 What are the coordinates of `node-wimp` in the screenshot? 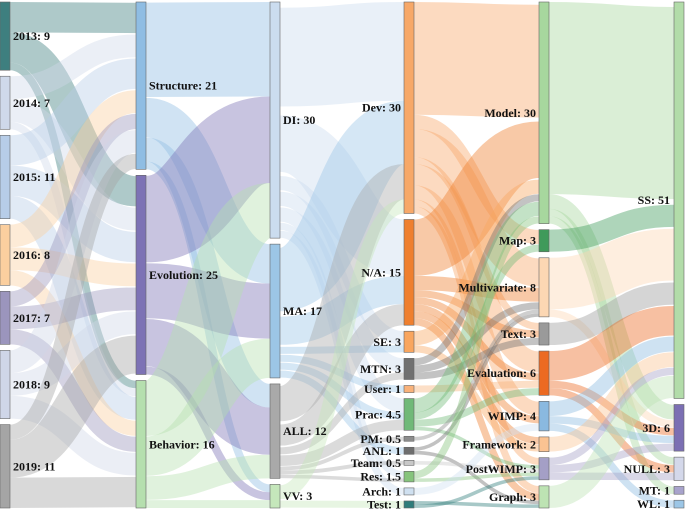 It's located at (544, 416).